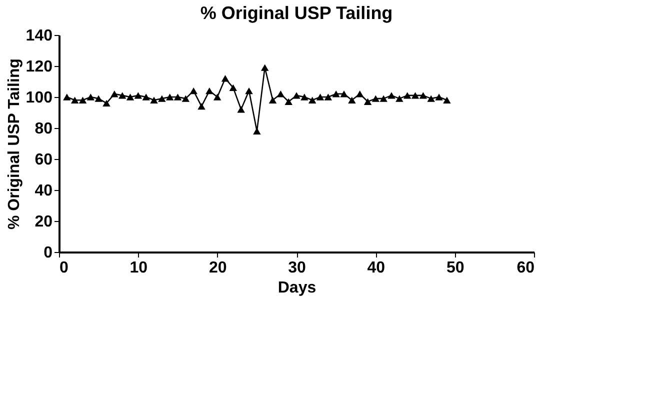  I want to click on x-tick-label: 50, so click(455, 268).